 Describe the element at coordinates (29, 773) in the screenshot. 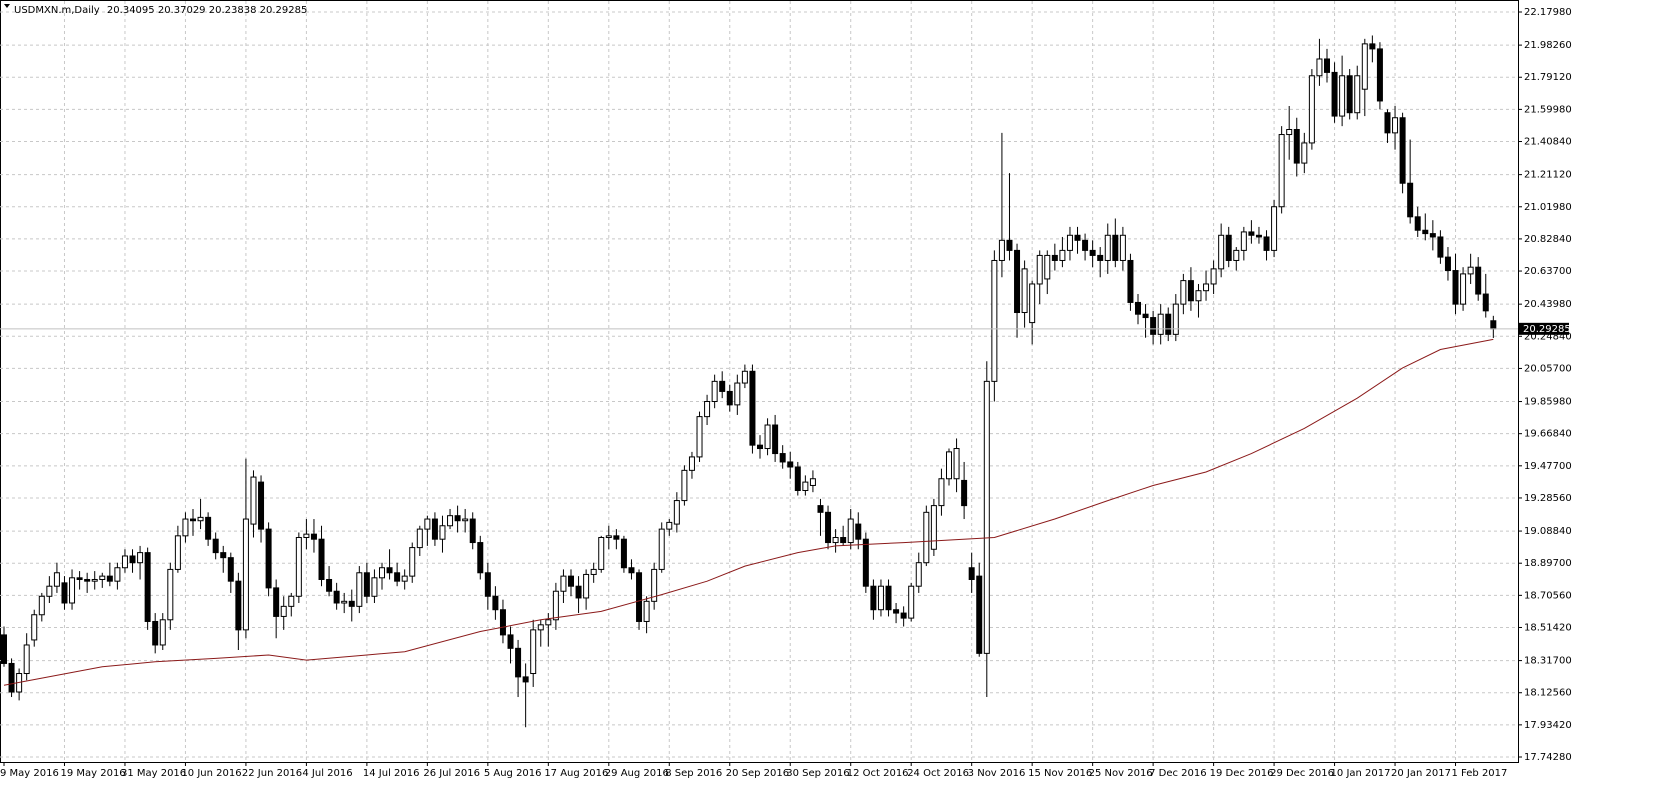

I see `x-tick-label: 9 May 2016` at that location.